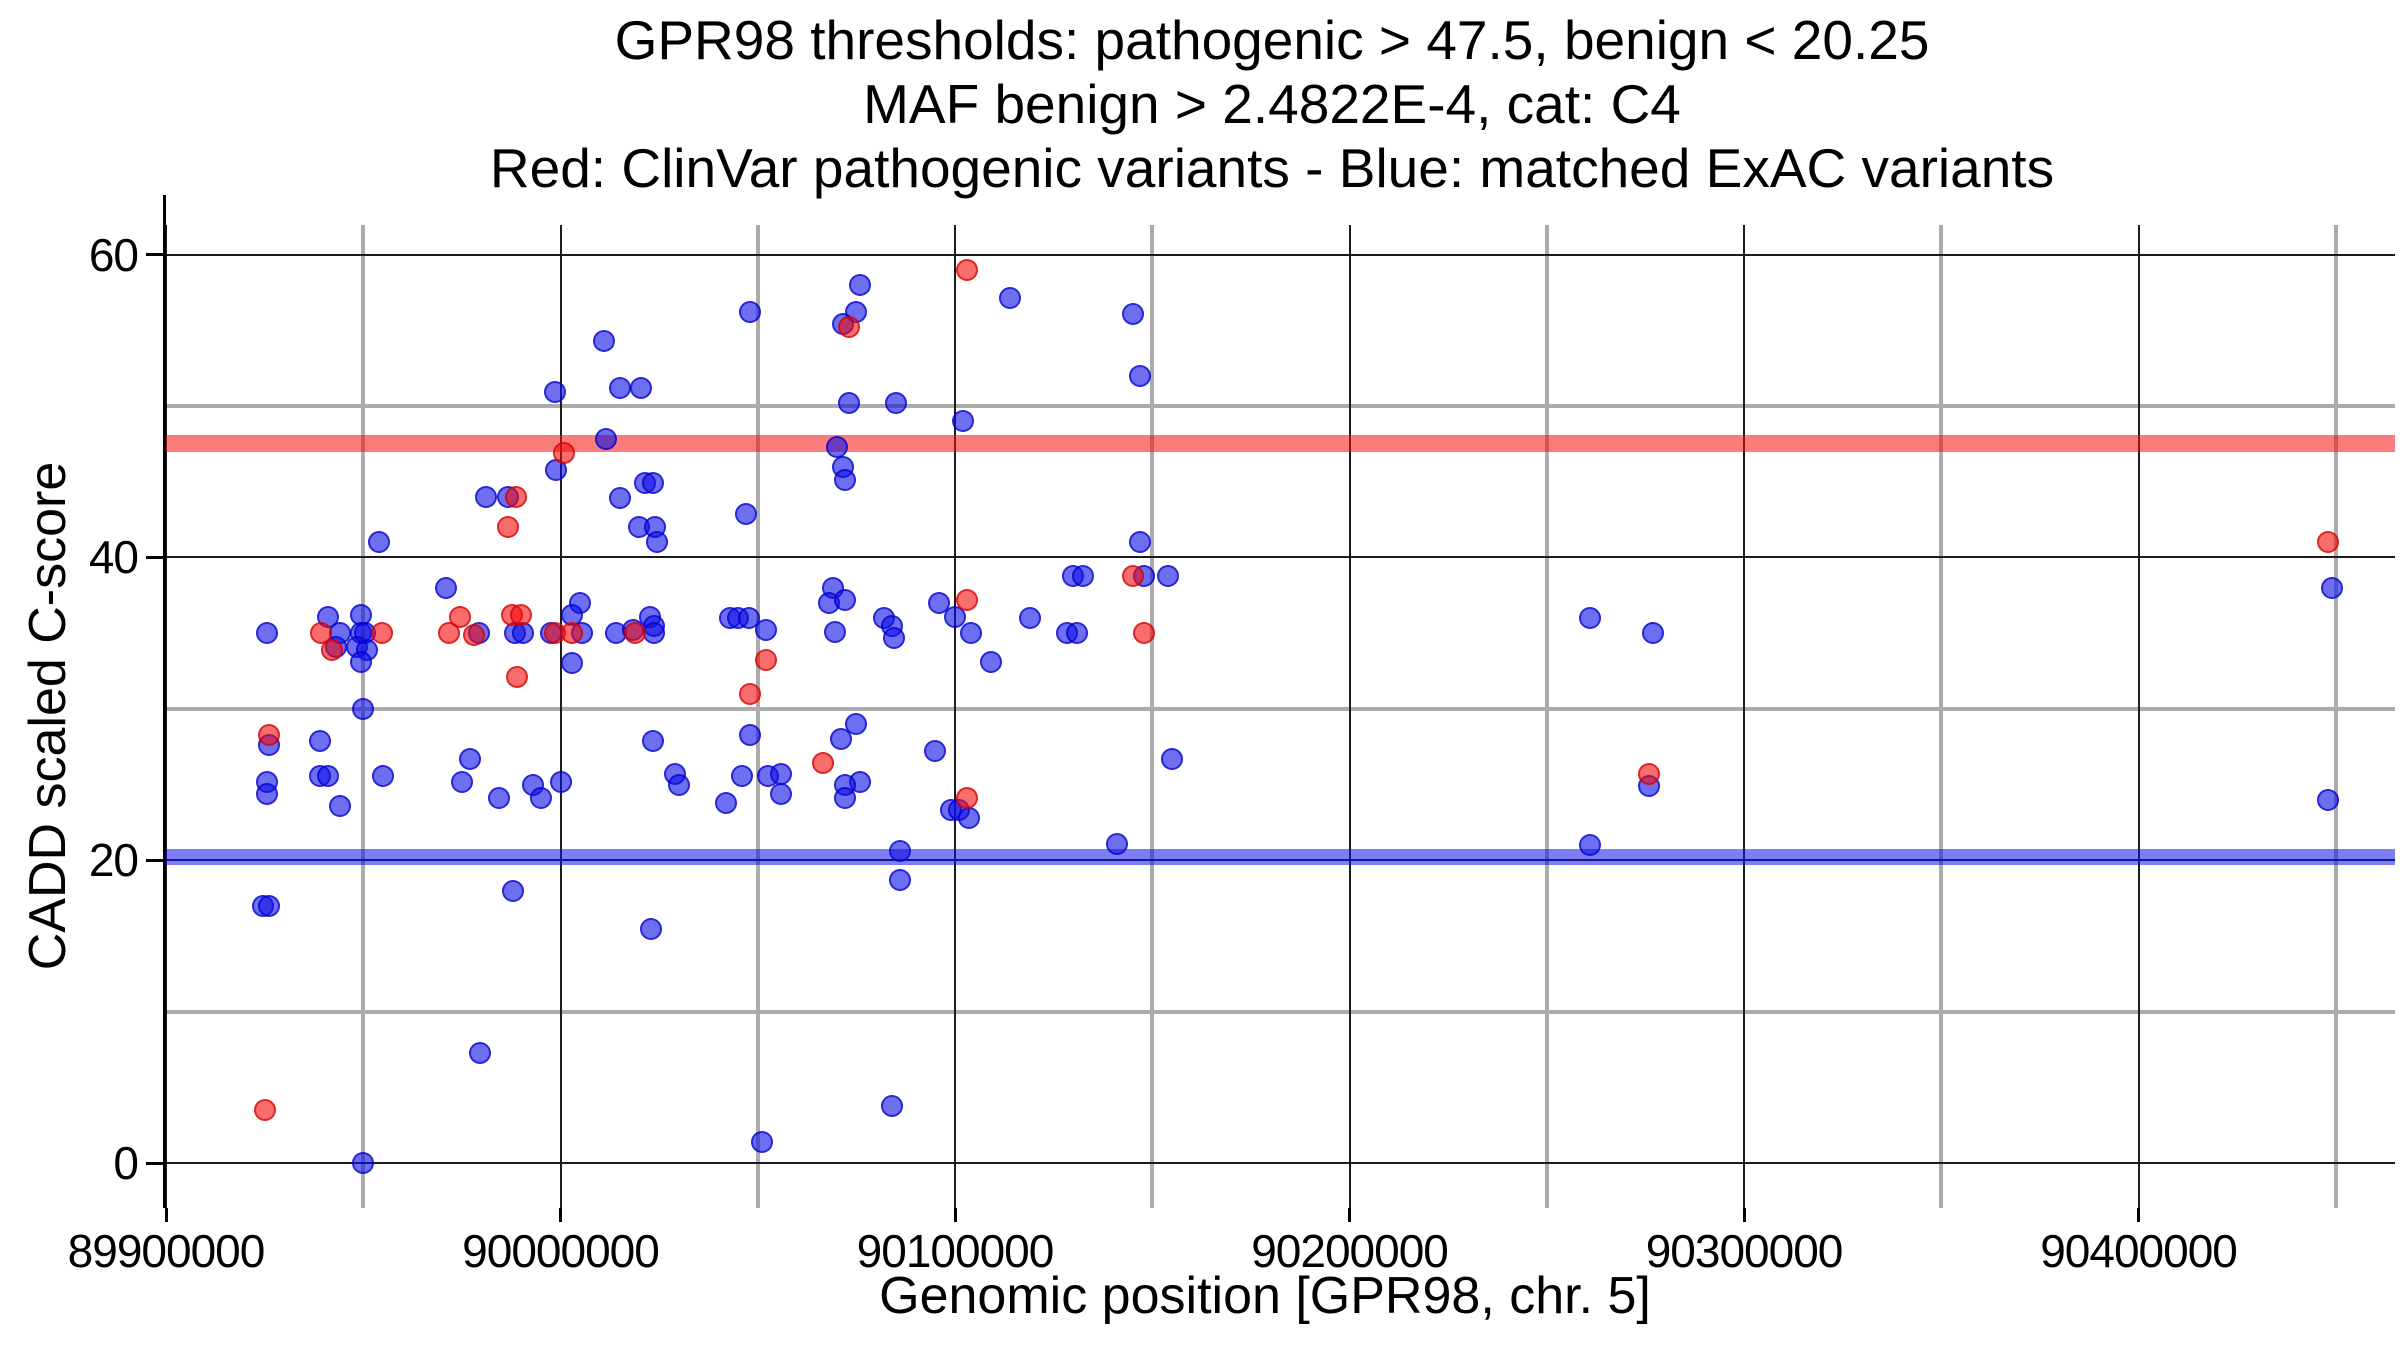 The height and width of the screenshot is (1350, 2400). Describe the element at coordinates (1265, 1296) in the screenshot. I see `x-axis-title: Genomic position [GPR98, chr. 5]` at that location.